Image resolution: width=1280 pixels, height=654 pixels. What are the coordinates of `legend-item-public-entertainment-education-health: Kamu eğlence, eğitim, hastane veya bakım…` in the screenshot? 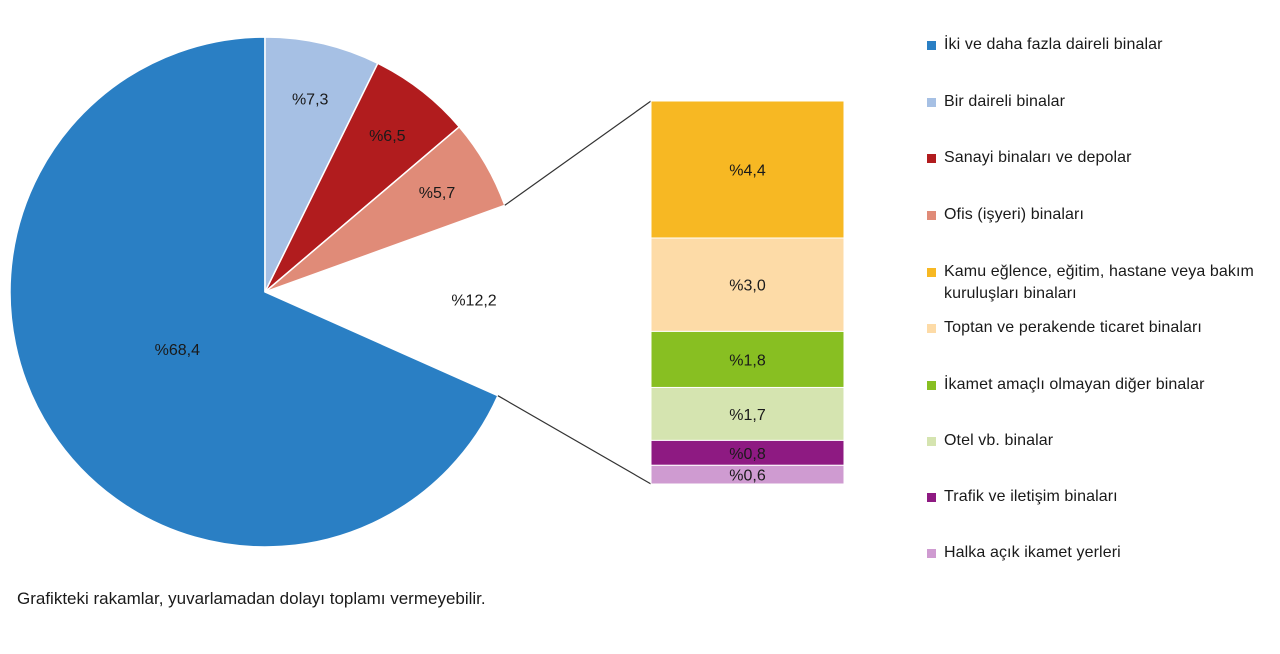 It's located at (1103, 283).